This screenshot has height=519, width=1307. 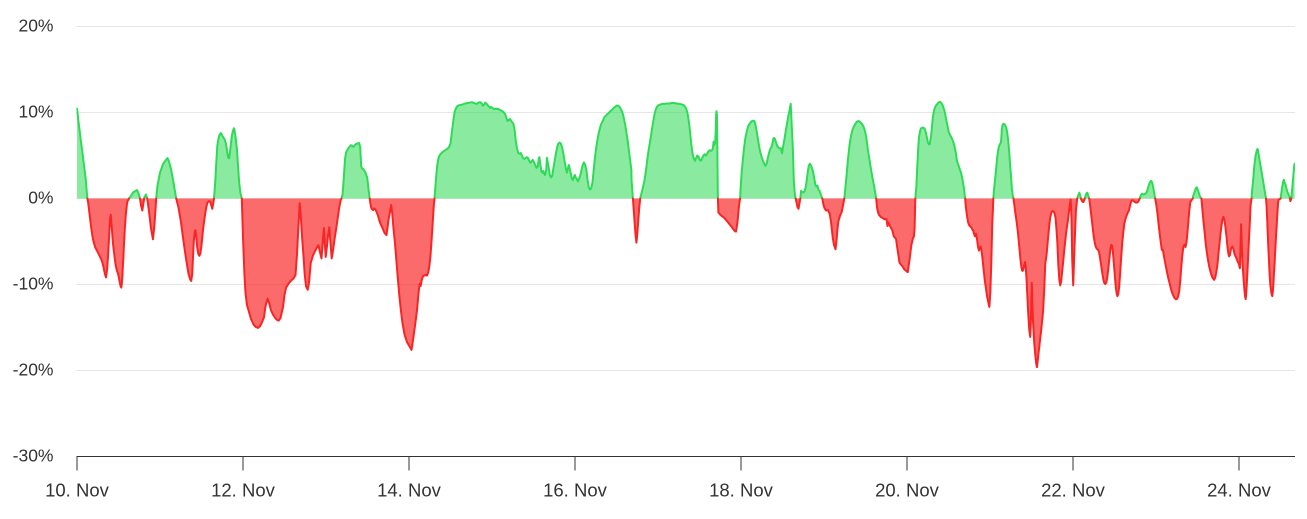 What do you see at coordinates (409, 490) in the screenshot?
I see `svg-text: 14. Nov` at bounding box center [409, 490].